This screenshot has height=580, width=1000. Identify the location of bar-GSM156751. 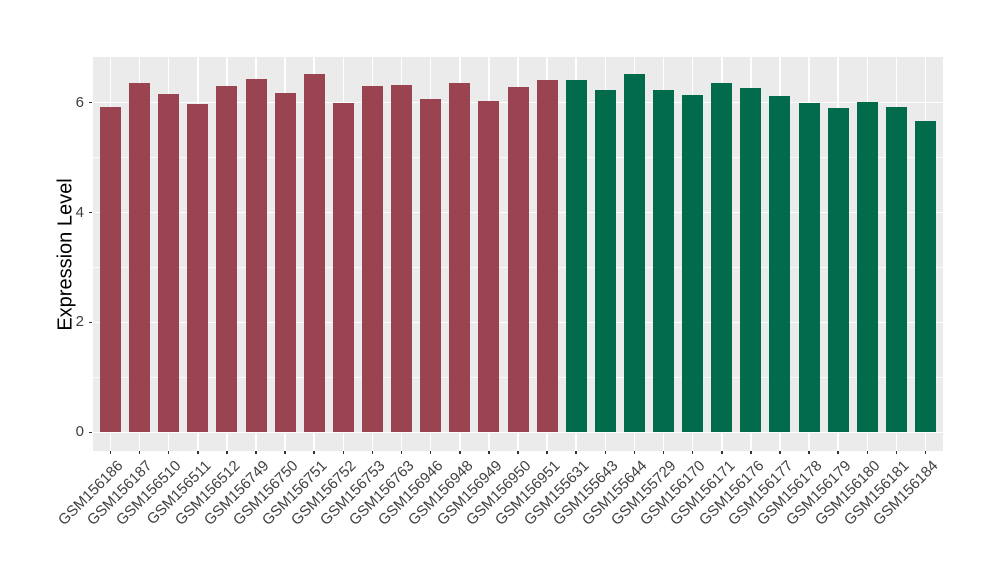
(314, 253).